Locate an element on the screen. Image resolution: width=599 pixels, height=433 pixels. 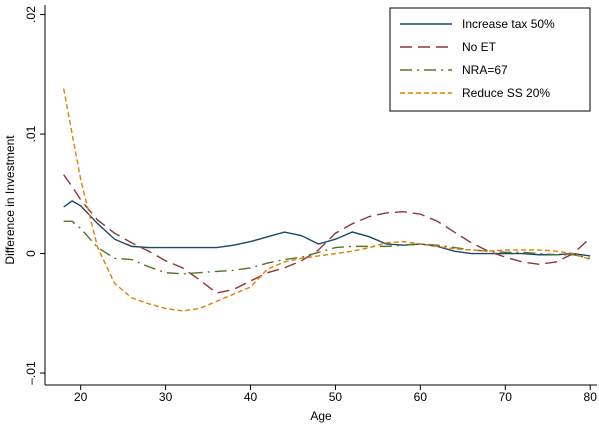
x-tick-label: 50 is located at coordinates (336, 397).